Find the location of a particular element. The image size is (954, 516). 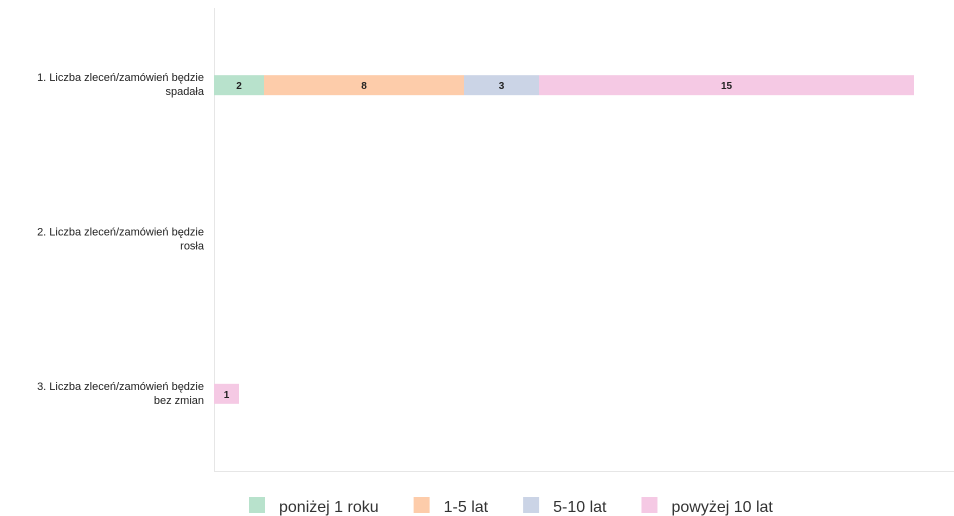

category-label: 3. Liczba zleceń/zamówień będzie is located at coordinates (120, 387).